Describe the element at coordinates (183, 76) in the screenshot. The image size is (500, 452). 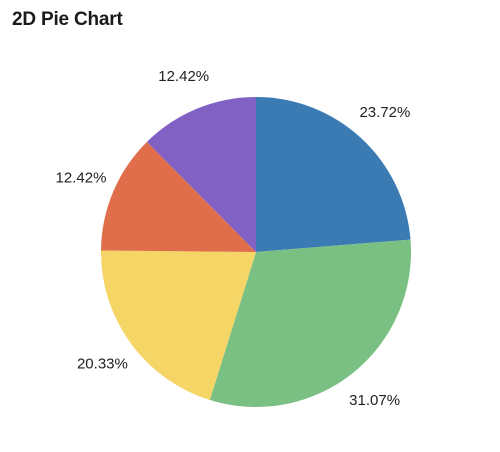
I see `pie-slice-label-5: 12.42%` at that location.